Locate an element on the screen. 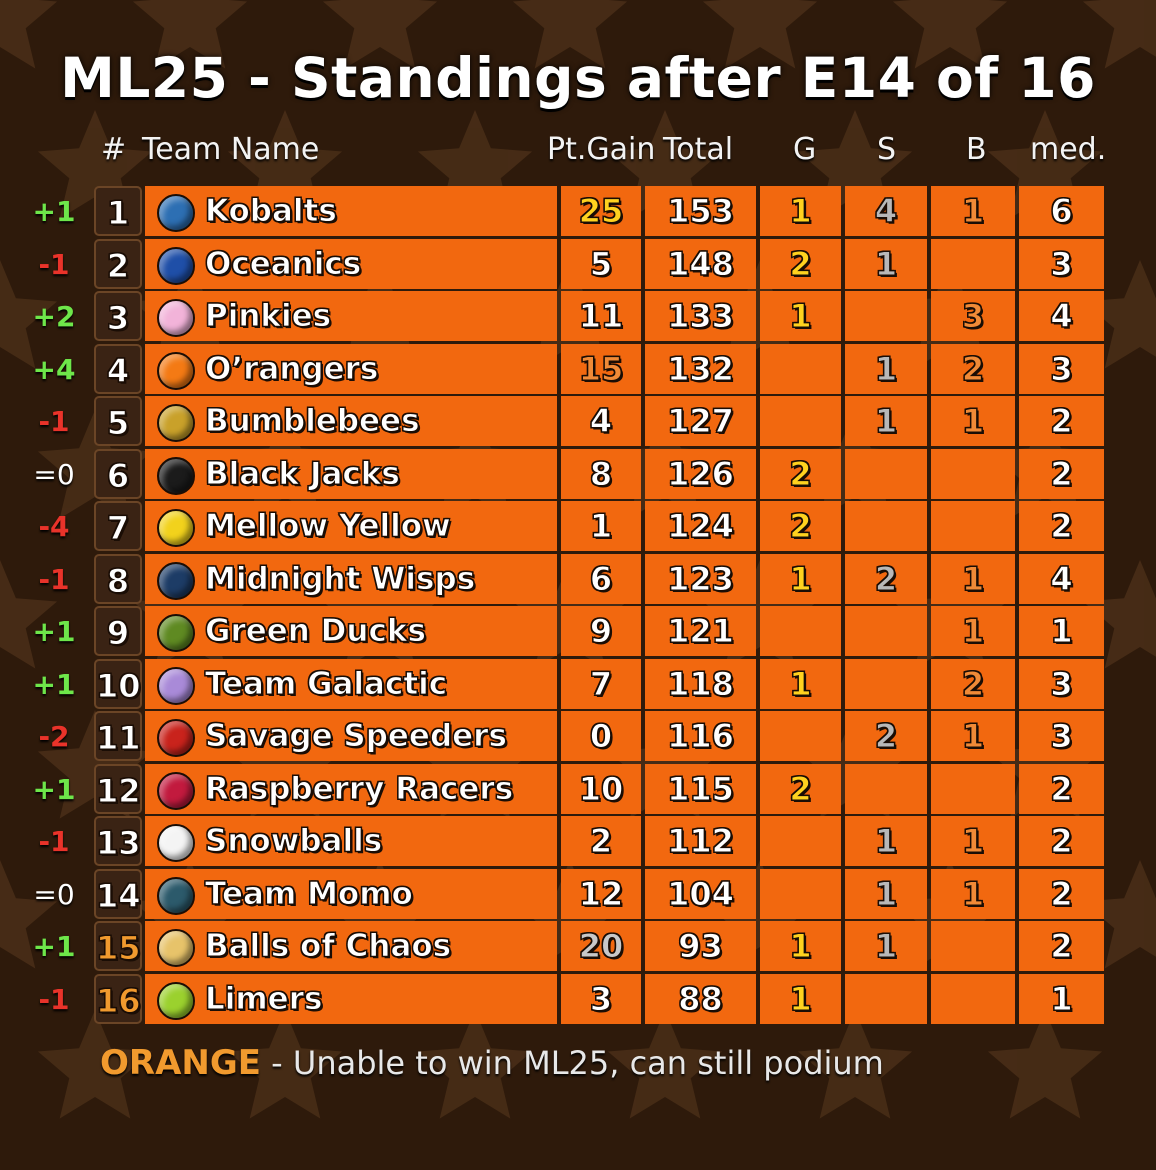 The width and height of the screenshot is (1156, 1170). silver-medal-cell: 2 is located at coordinates (886, 736).